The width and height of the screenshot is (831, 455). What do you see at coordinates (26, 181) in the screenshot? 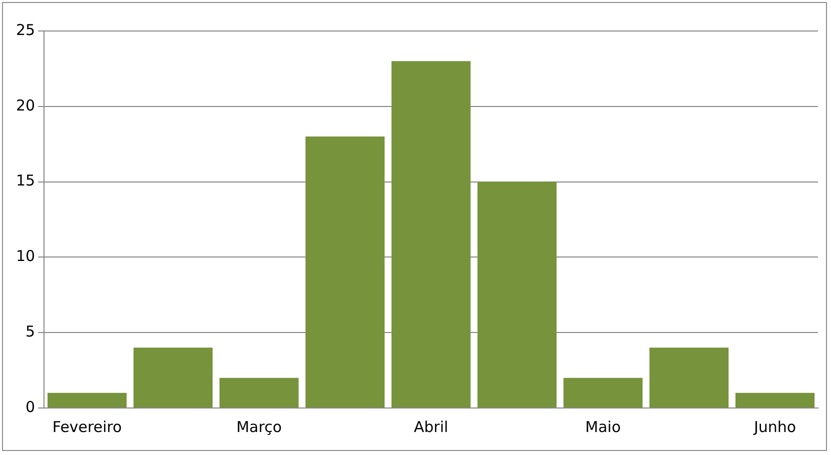
I see `y-tick-label: 15` at bounding box center [26, 181].